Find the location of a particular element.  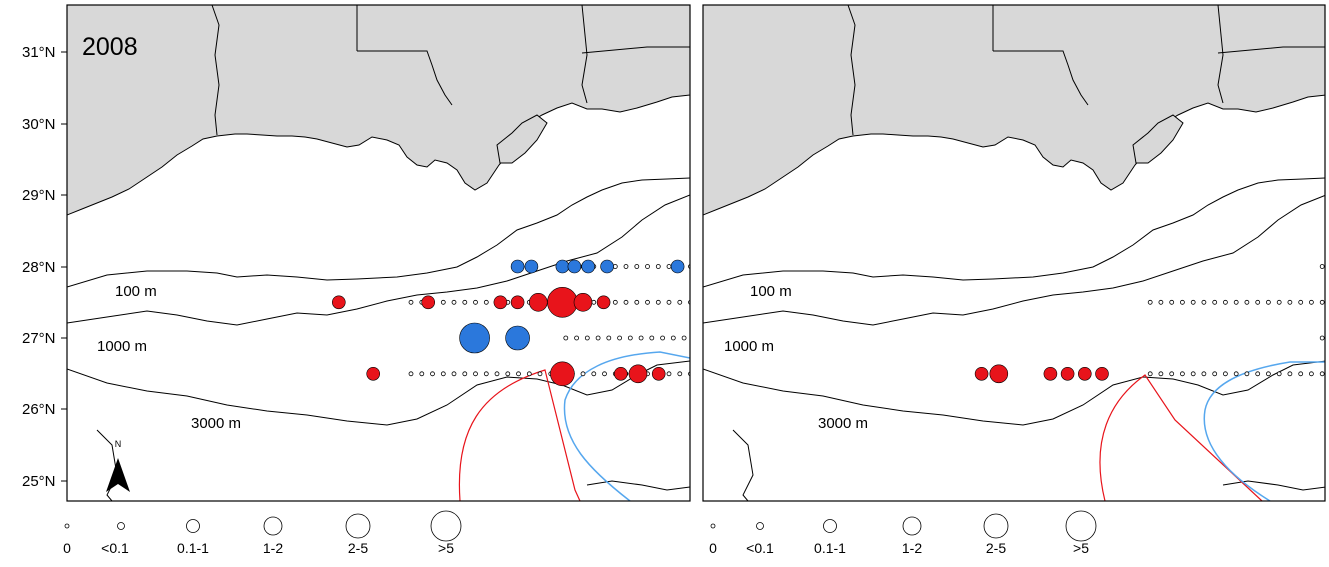

lat-label-29: 29°N is located at coordinates (39, 195).